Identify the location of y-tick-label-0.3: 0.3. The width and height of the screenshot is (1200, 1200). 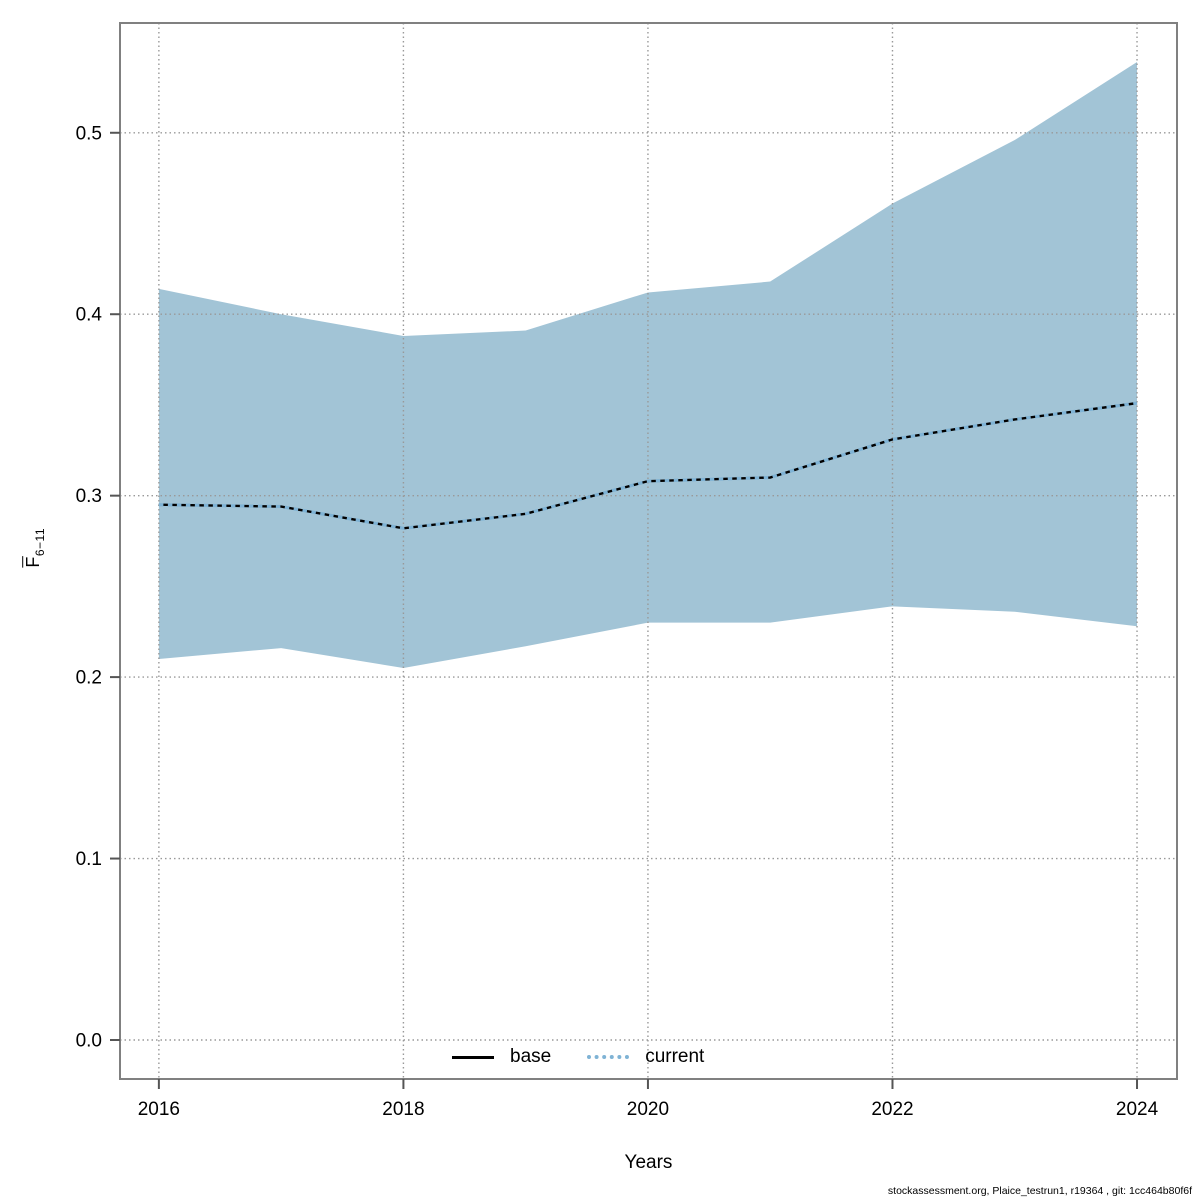
(89, 496).